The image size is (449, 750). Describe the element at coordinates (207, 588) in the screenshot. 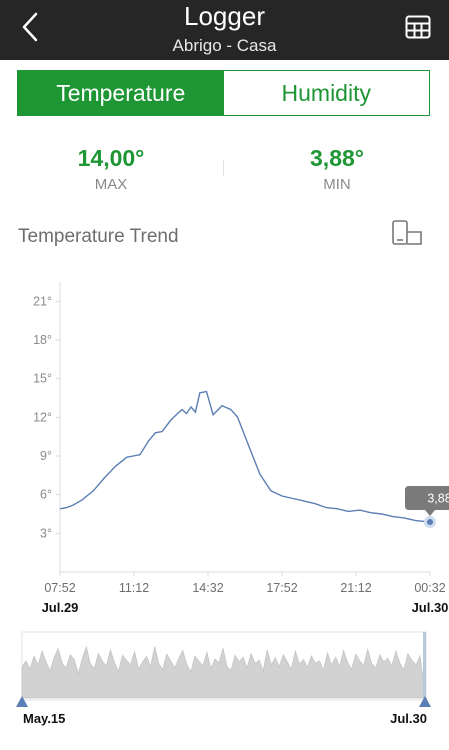

I see `x-tick-label: 14:32` at that location.